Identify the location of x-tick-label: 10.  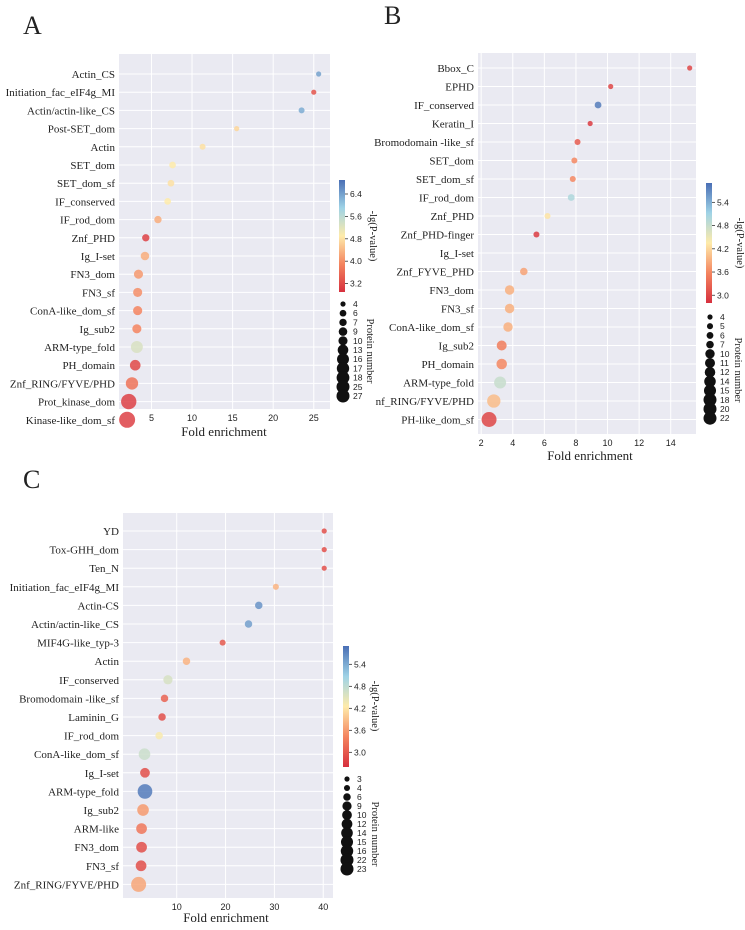
(192, 418).